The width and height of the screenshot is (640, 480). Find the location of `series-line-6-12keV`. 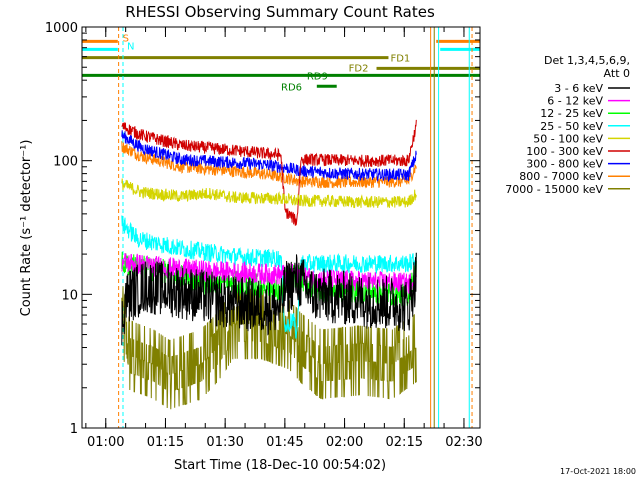

series-line-6-12keV is located at coordinates (269, 273).